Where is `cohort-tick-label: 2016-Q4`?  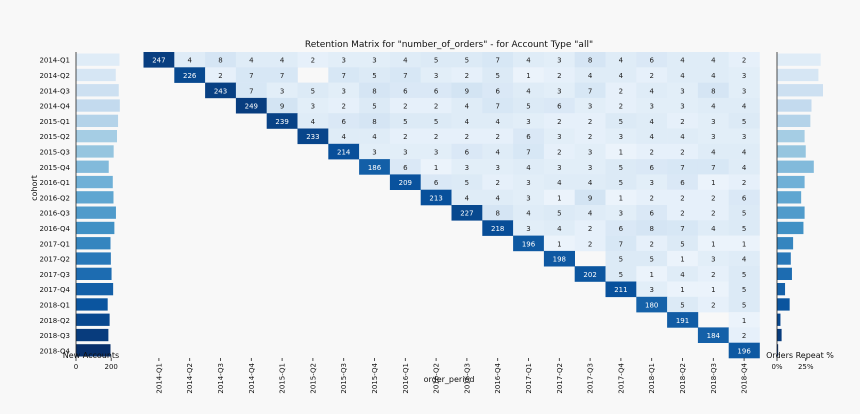
cohort-tick-label: 2016-Q4 is located at coordinates (54, 229).